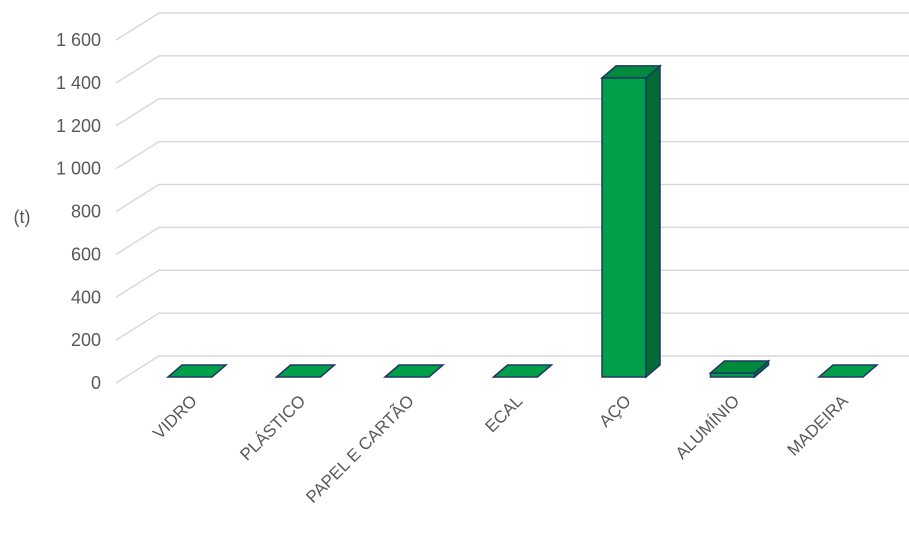  I want to click on y-tick-label: 400, so click(86, 297).